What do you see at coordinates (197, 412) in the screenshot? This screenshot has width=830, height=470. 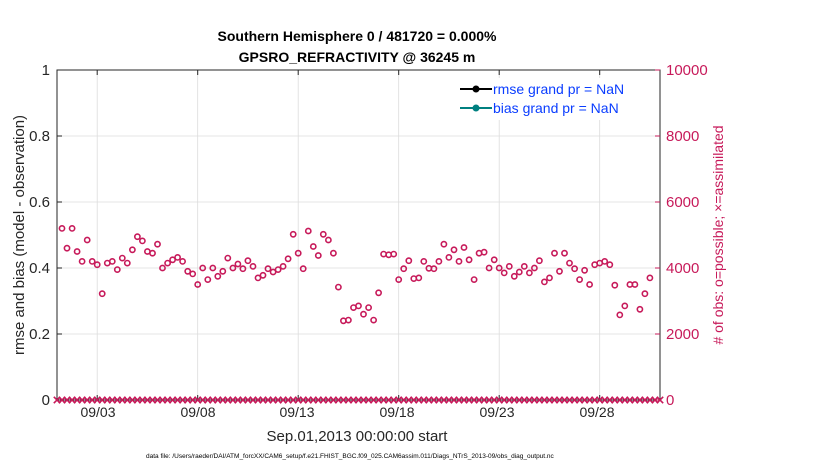 I see `x-tick-label: 09/08` at bounding box center [197, 412].